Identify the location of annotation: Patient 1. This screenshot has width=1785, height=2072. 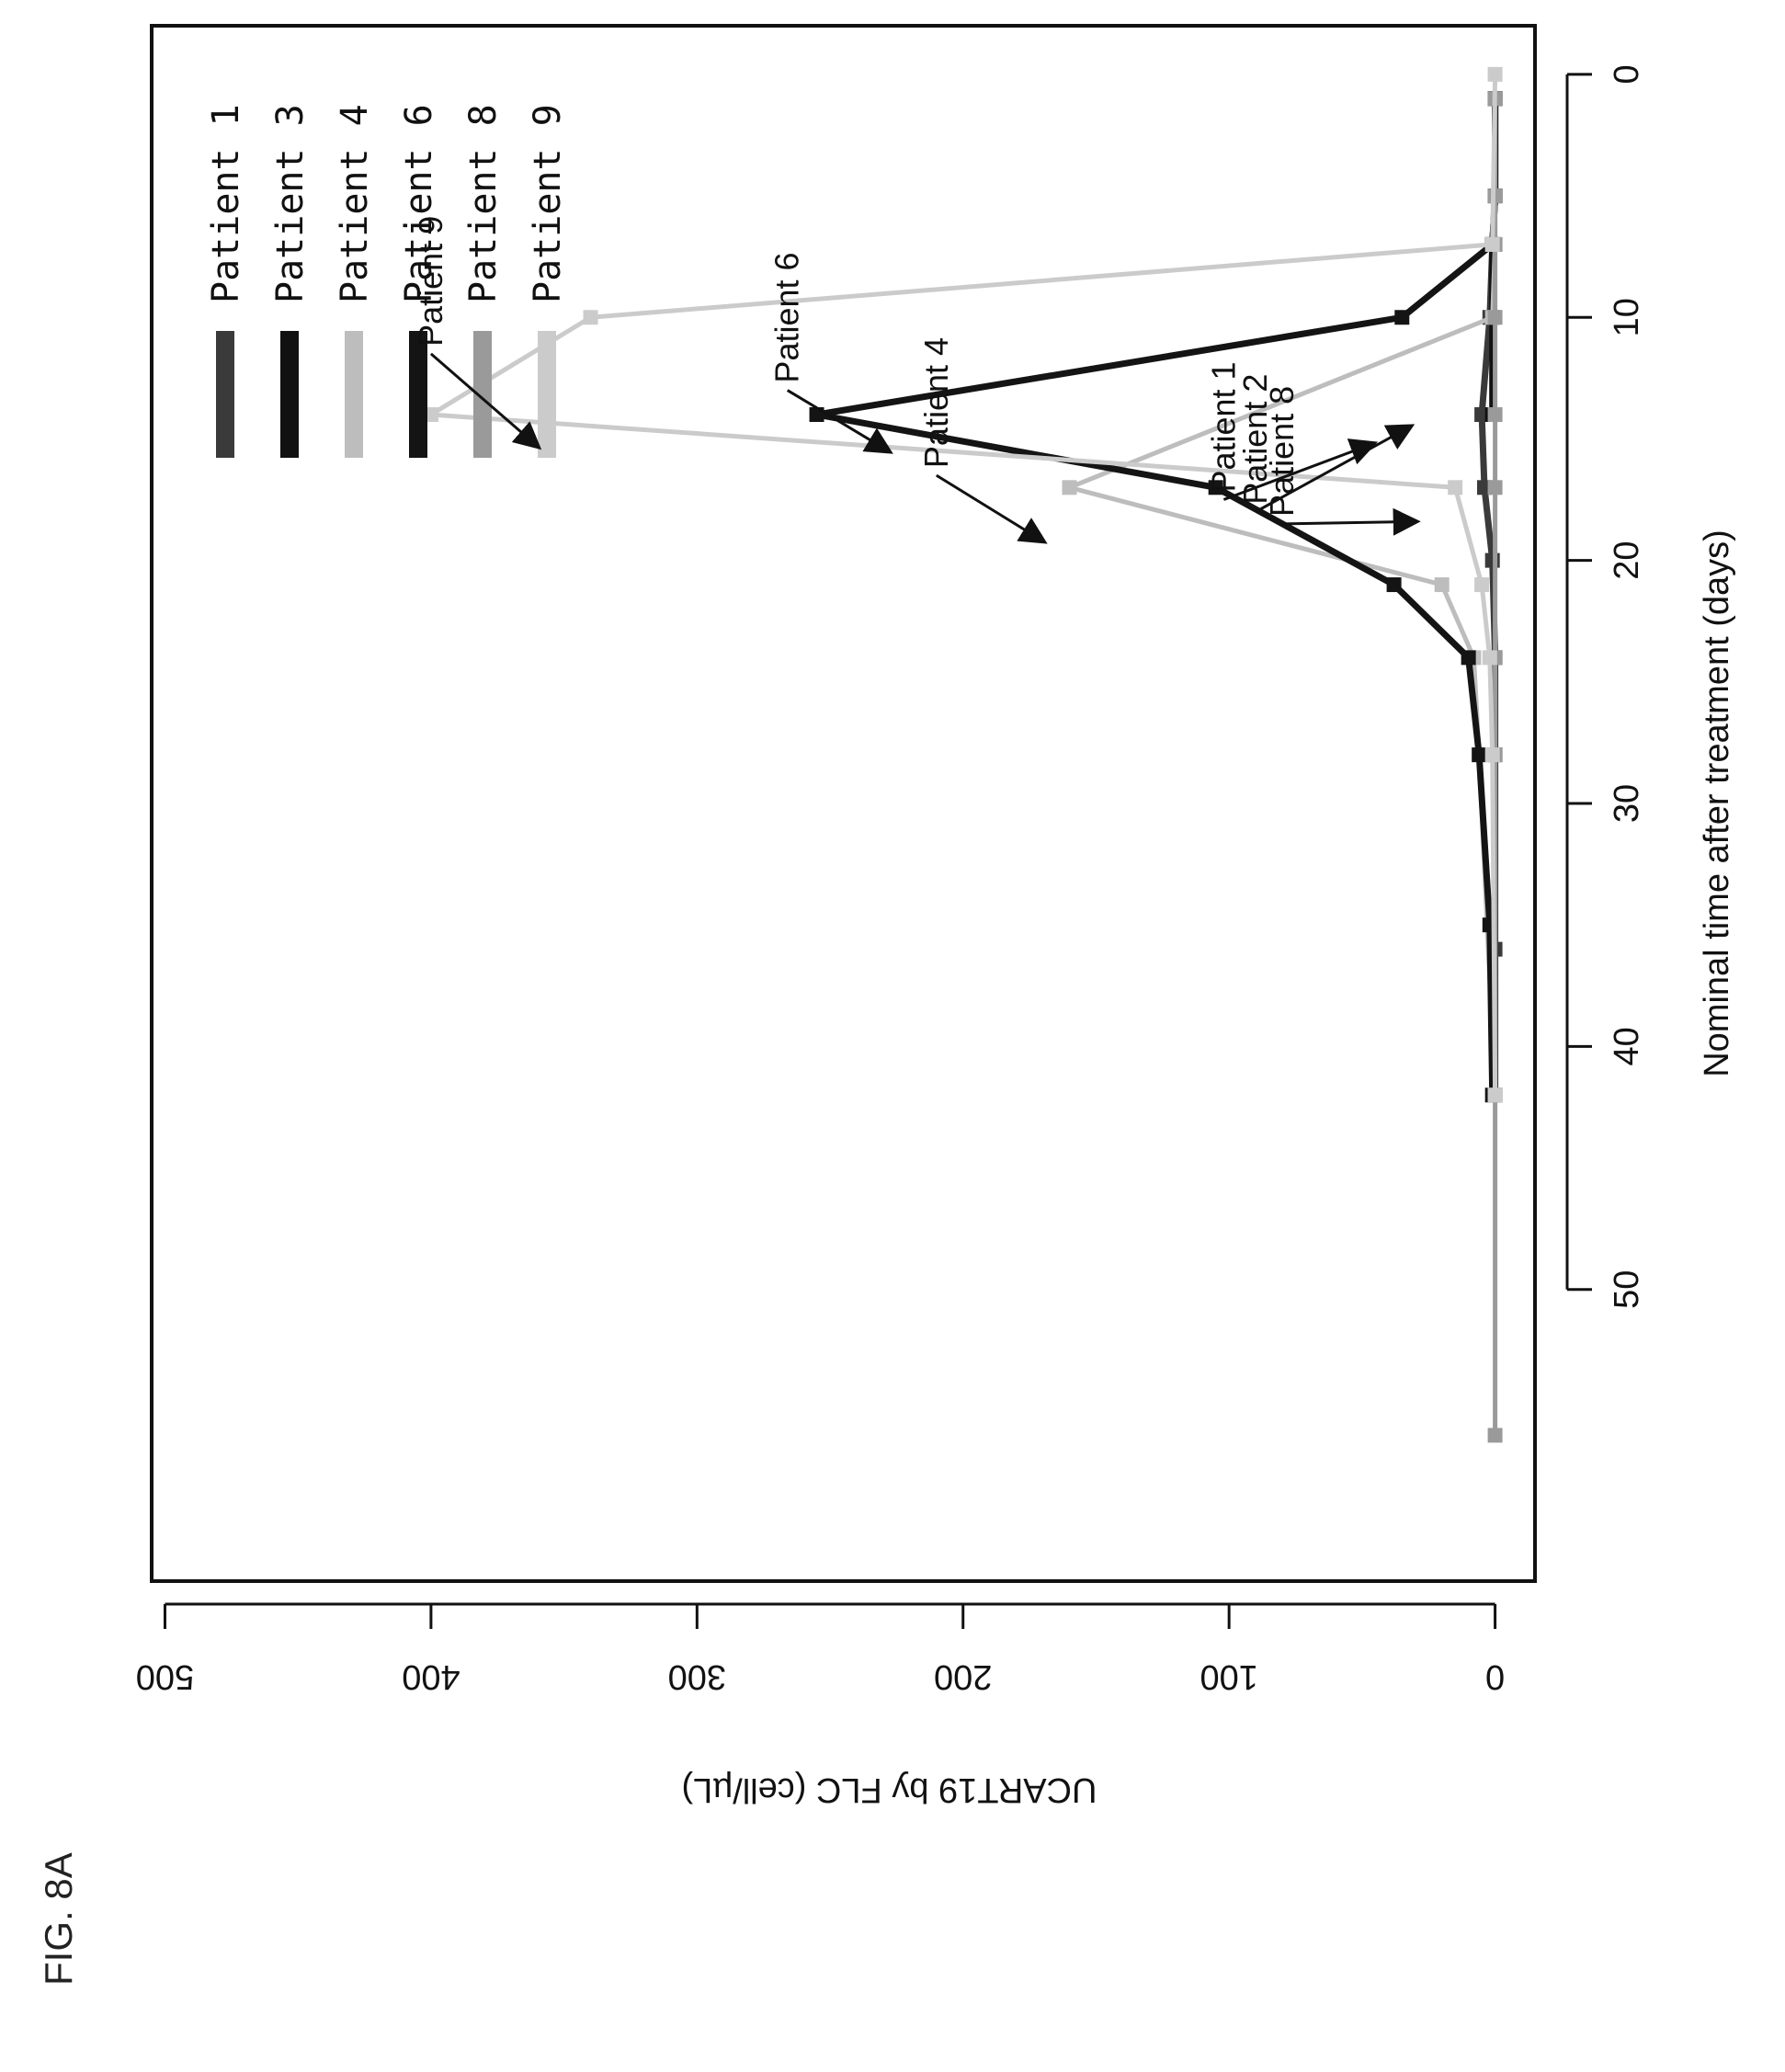
(1291, 431).